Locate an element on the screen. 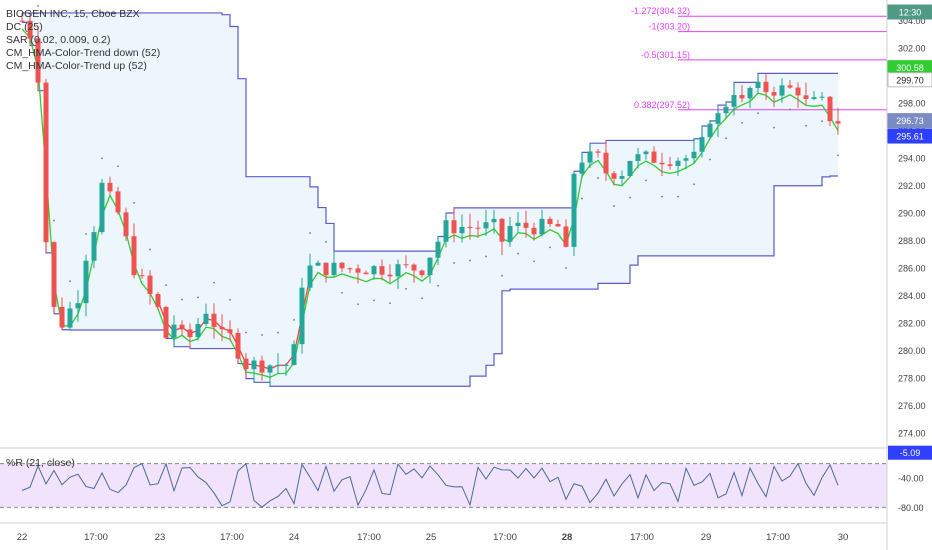 The image size is (932, 550). fib-label: -1(303.20) is located at coordinates (669, 27).